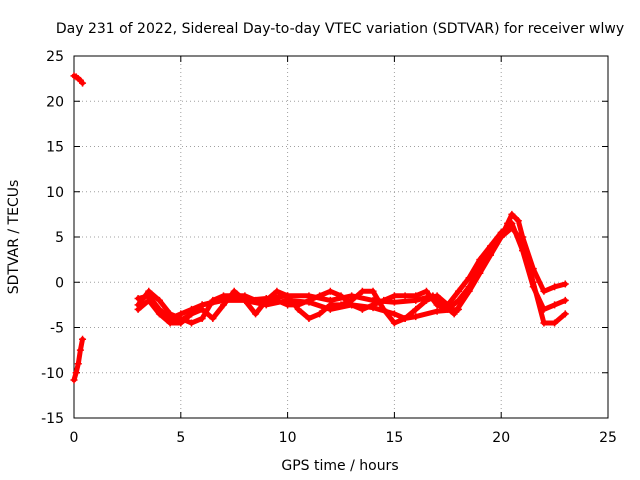 Image resolution: width=640 pixels, height=480 pixels. What do you see at coordinates (501, 438) in the screenshot?
I see `x-tick-label: 20` at bounding box center [501, 438].